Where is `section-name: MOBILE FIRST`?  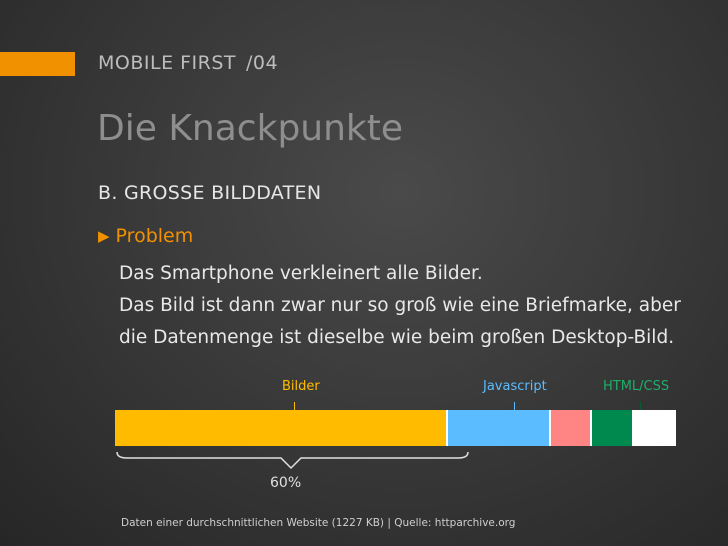
section-name: MOBILE FIRST is located at coordinates (167, 63).